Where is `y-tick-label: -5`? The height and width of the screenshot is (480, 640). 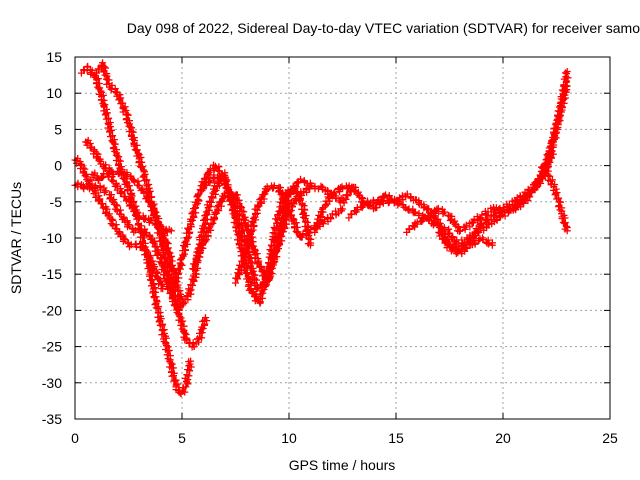
y-tick-label: -5 is located at coordinates (56, 202).